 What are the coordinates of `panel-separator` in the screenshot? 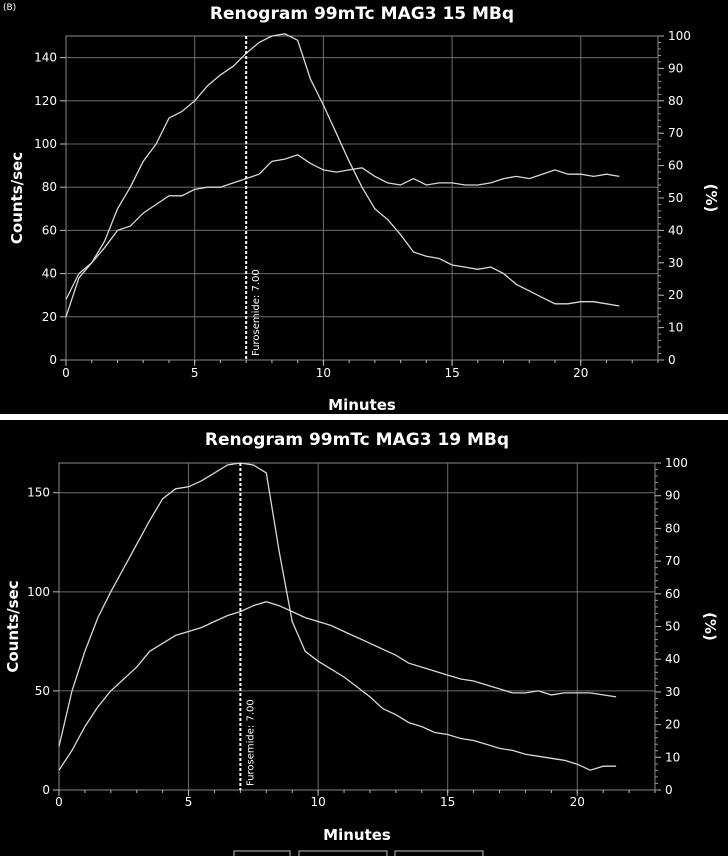 It's located at (364, 417).